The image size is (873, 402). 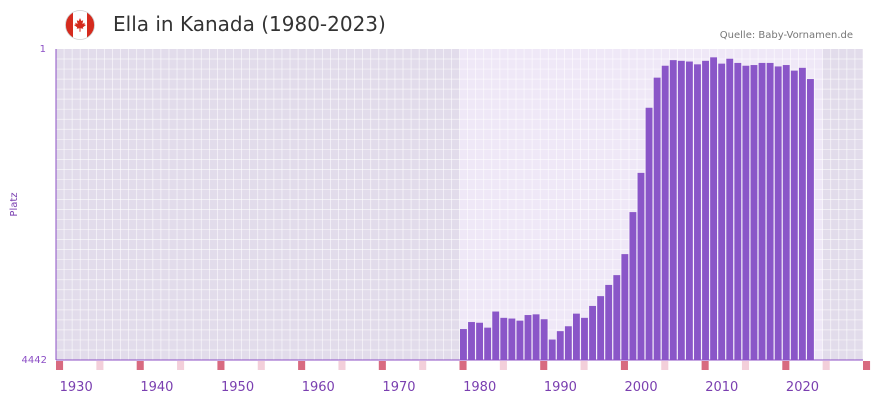 What do you see at coordinates (714, 208) in the screenshot?
I see `bar-2009` at bounding box center [714, 208].